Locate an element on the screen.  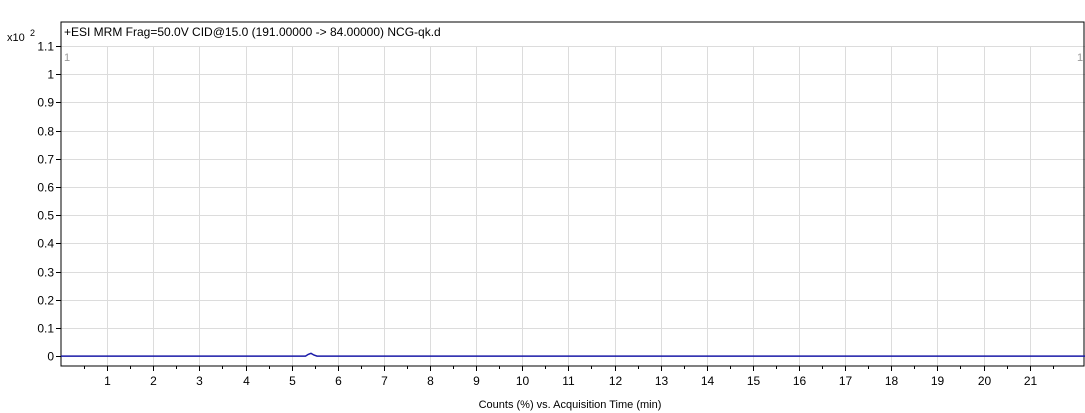
x-tick-label: 10 is located at coordinates (523, 381).